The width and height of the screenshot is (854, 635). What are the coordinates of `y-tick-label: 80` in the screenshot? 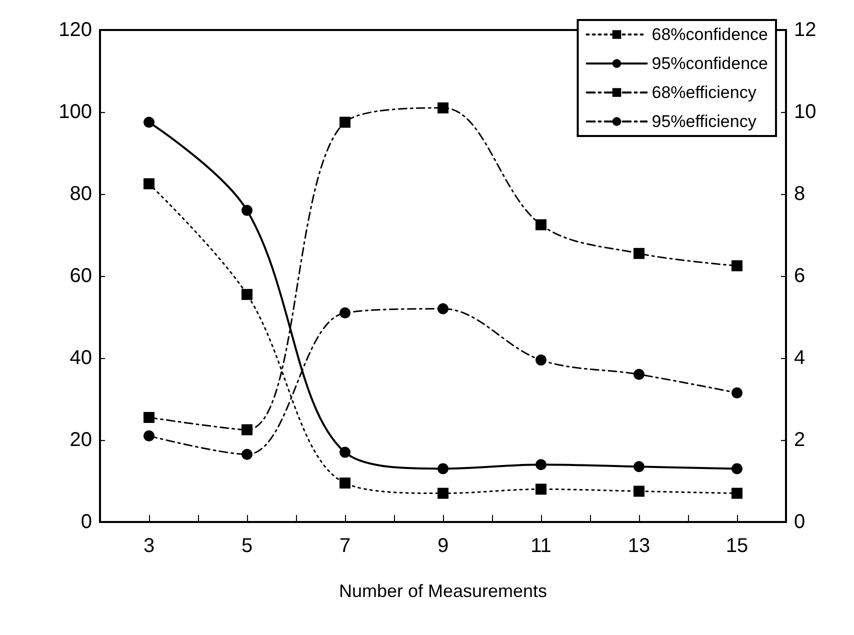 It's located at (81, 194).